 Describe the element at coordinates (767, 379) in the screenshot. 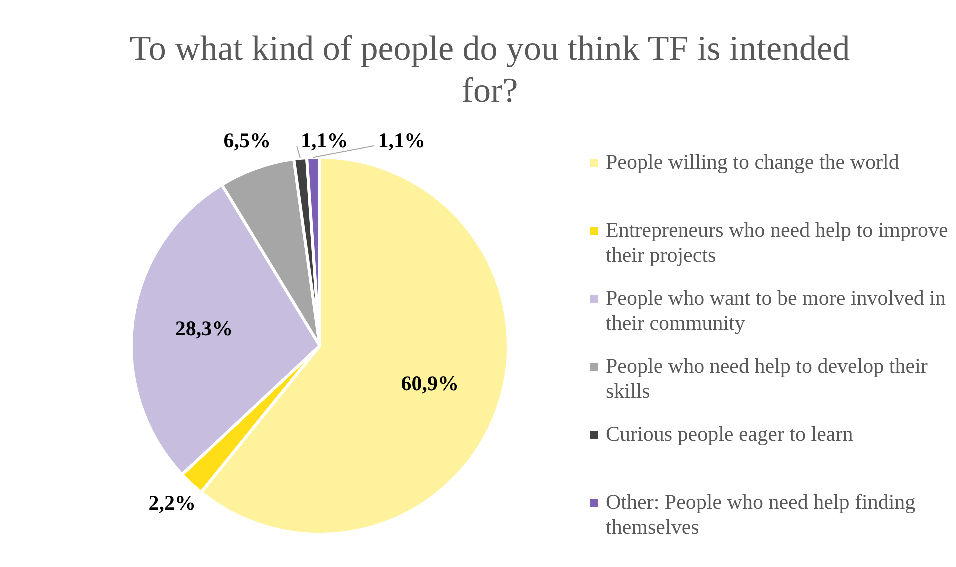

I see `legend-label: People who need help to develop their skills` at that location.